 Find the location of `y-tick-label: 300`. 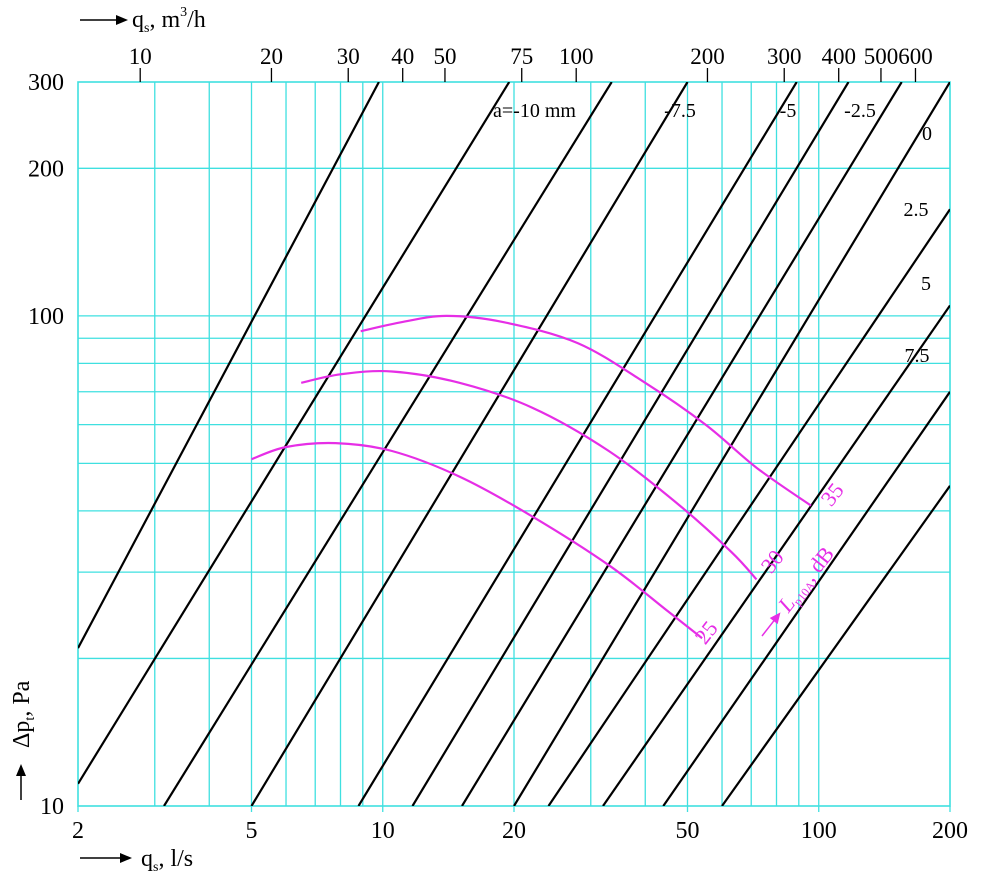

y-tick-label: 300 is located at coordinates (46, 83).